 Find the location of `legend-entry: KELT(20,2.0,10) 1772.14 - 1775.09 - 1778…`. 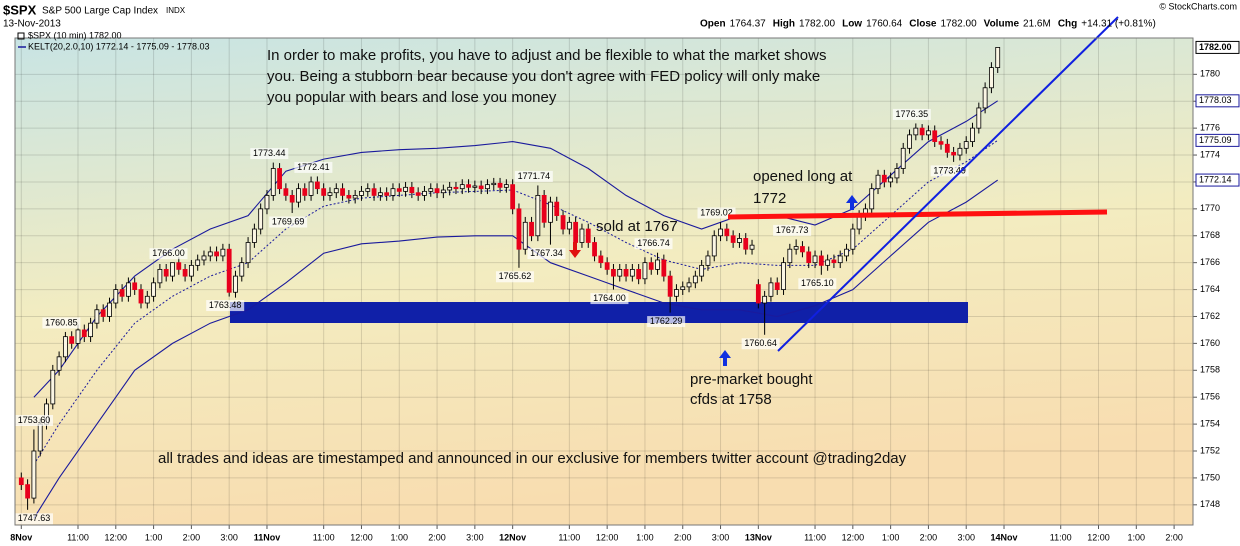

legend-entry: KELT(20,2.0,10) 1772.14 - 1775.09 - 1778… is located at coordinates (118, 46).